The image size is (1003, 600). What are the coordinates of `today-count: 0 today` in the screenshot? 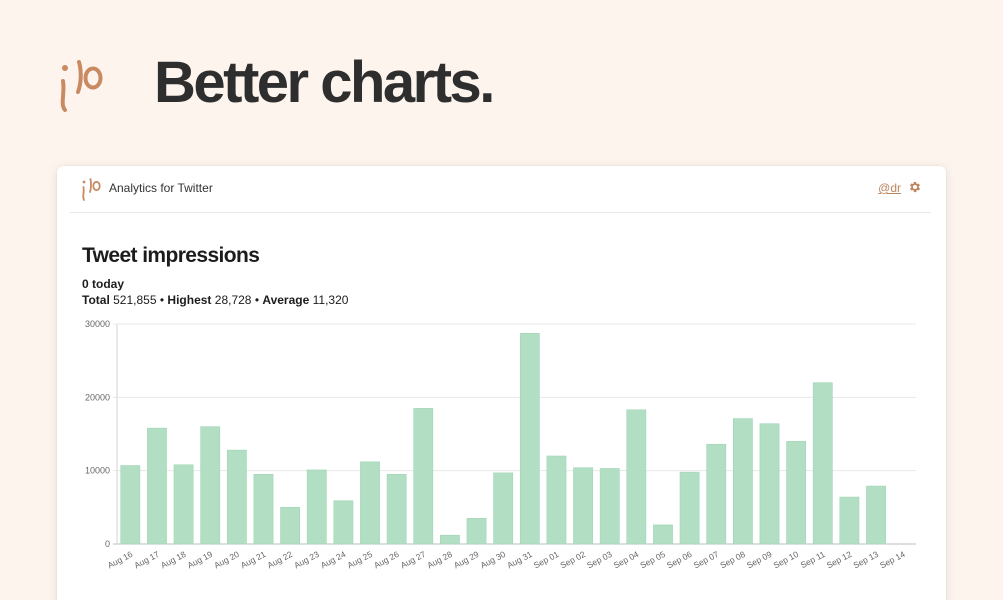 It's located at (103, 284).